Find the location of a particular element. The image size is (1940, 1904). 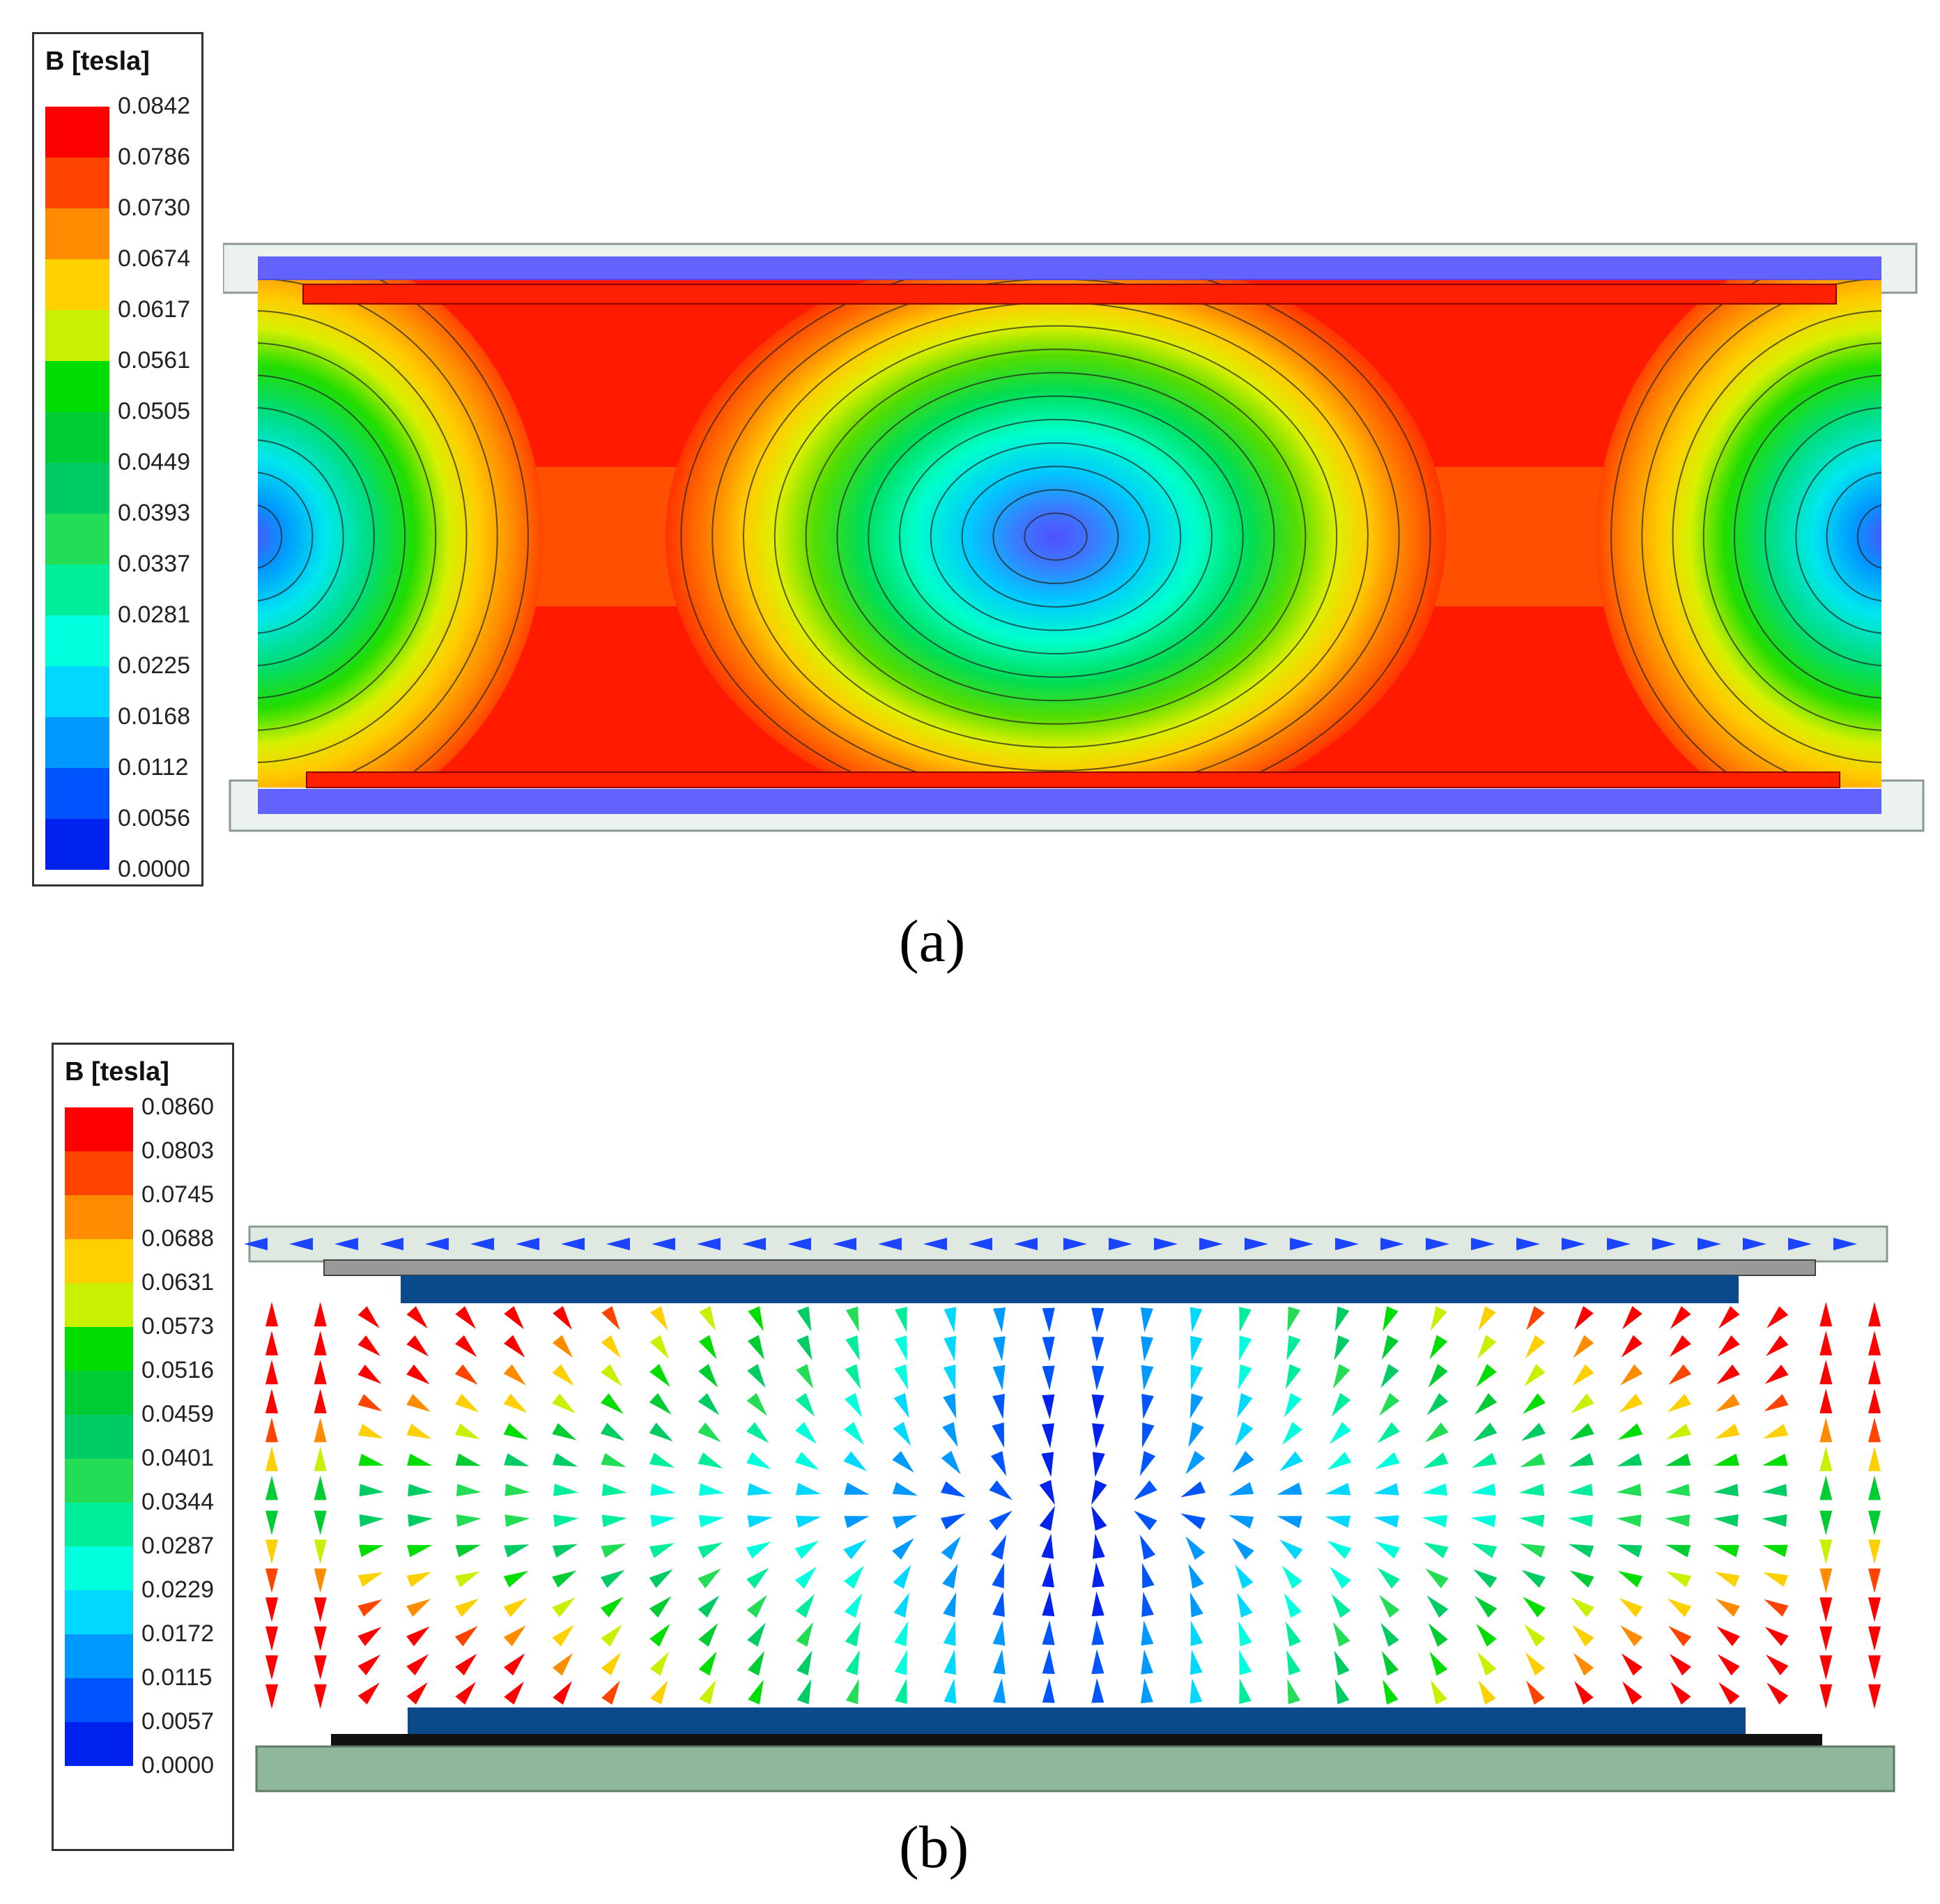

caption-b: (b) is located at coordinates (934, 1847).